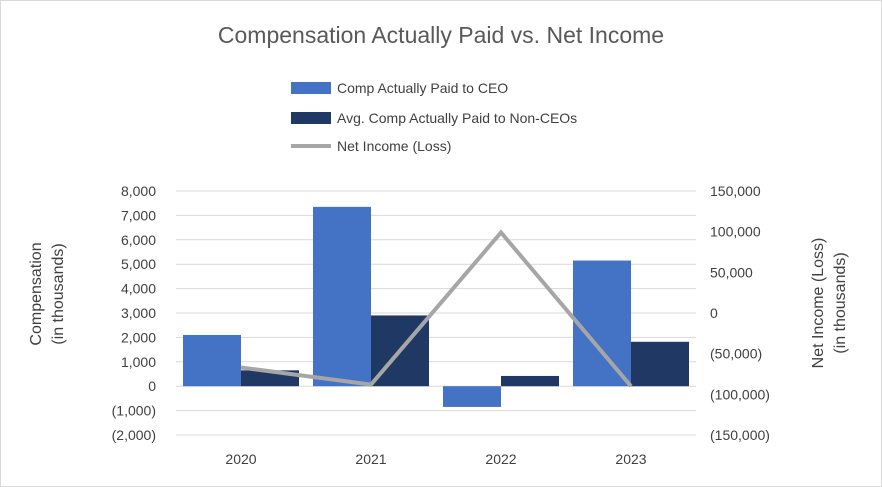 This screenshot has height=487, width=882. What do you see at coordinates (138, 191) in the screenshot?
I see `left-tick-label: 8,000` at bounding box center [138, 191].